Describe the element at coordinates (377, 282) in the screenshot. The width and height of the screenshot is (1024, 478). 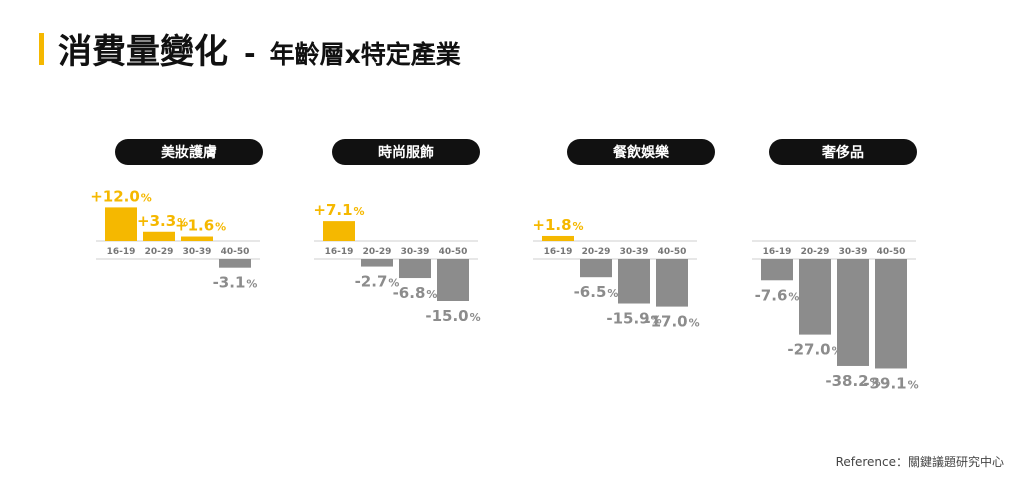
I see `data-label: -2.7%` at that location.